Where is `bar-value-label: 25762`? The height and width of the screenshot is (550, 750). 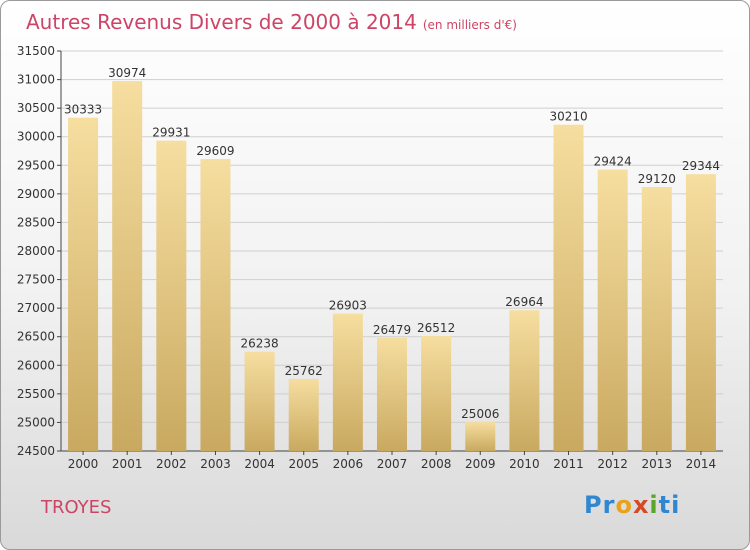
bar-value-label: 25762 is located at coordinates (304, 371).